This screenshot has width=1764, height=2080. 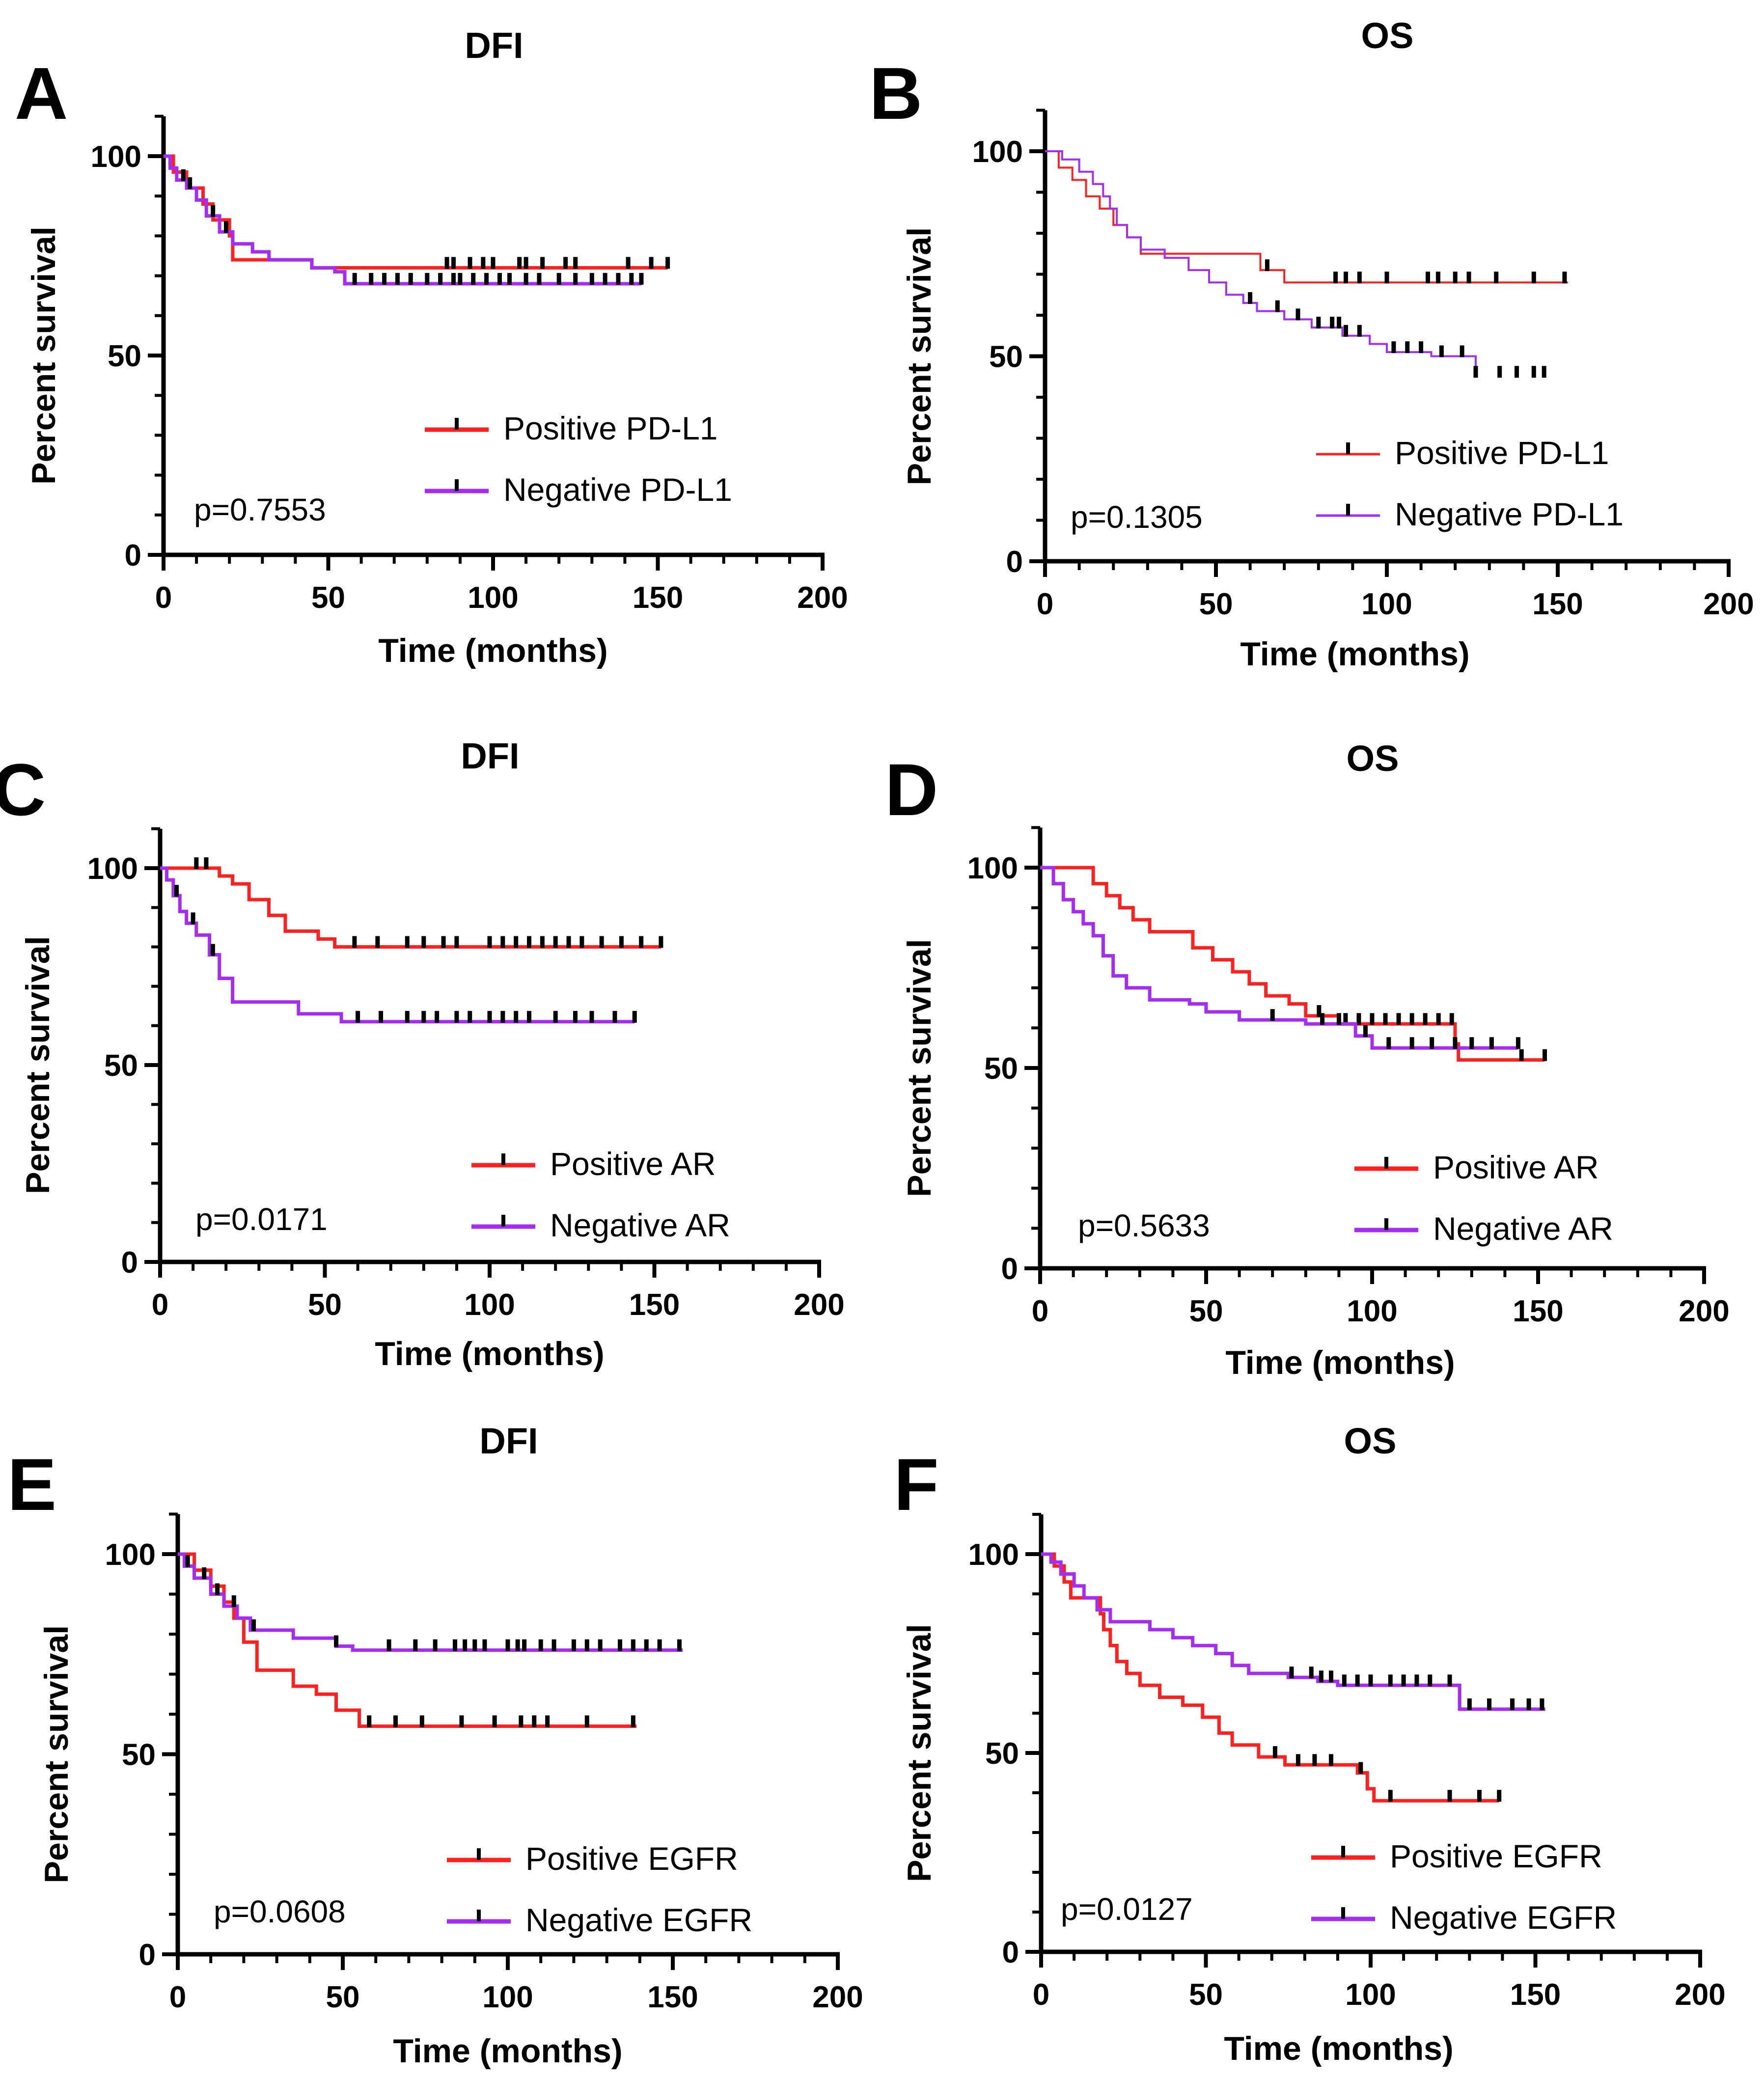 I want to click on p-value: p=0.5633, so click(x=1144, y=1225).